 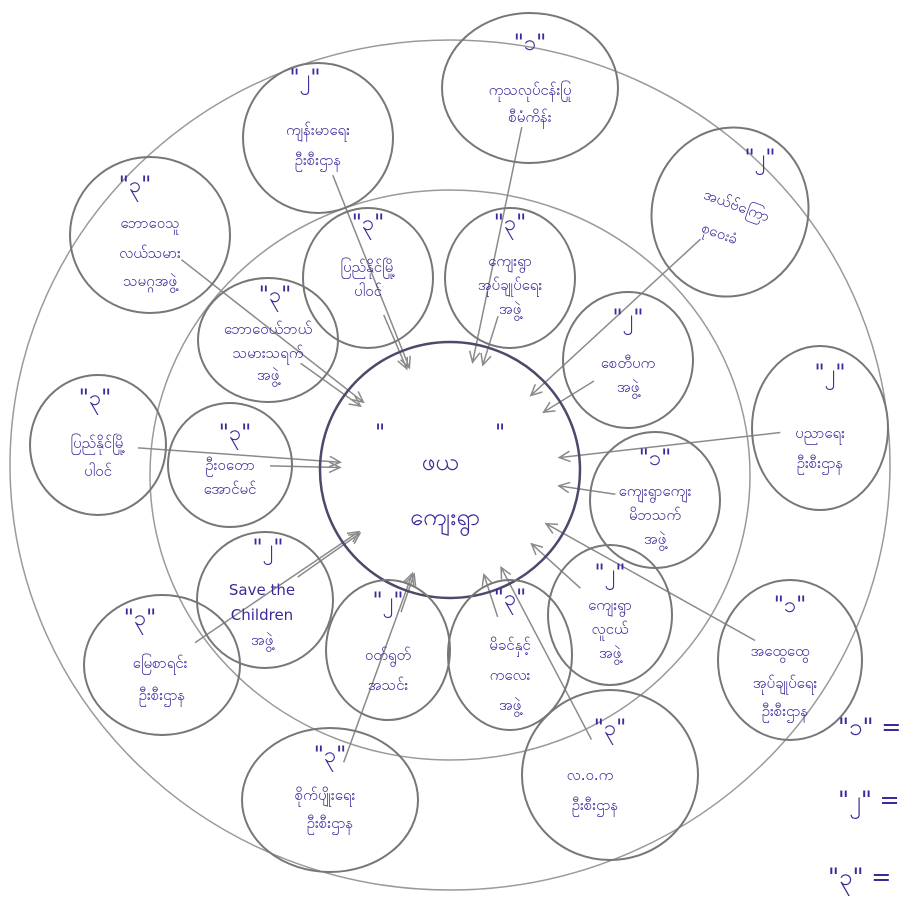 I want to click on node-line: လ.ဝ.က, so click(x=590, y=775).